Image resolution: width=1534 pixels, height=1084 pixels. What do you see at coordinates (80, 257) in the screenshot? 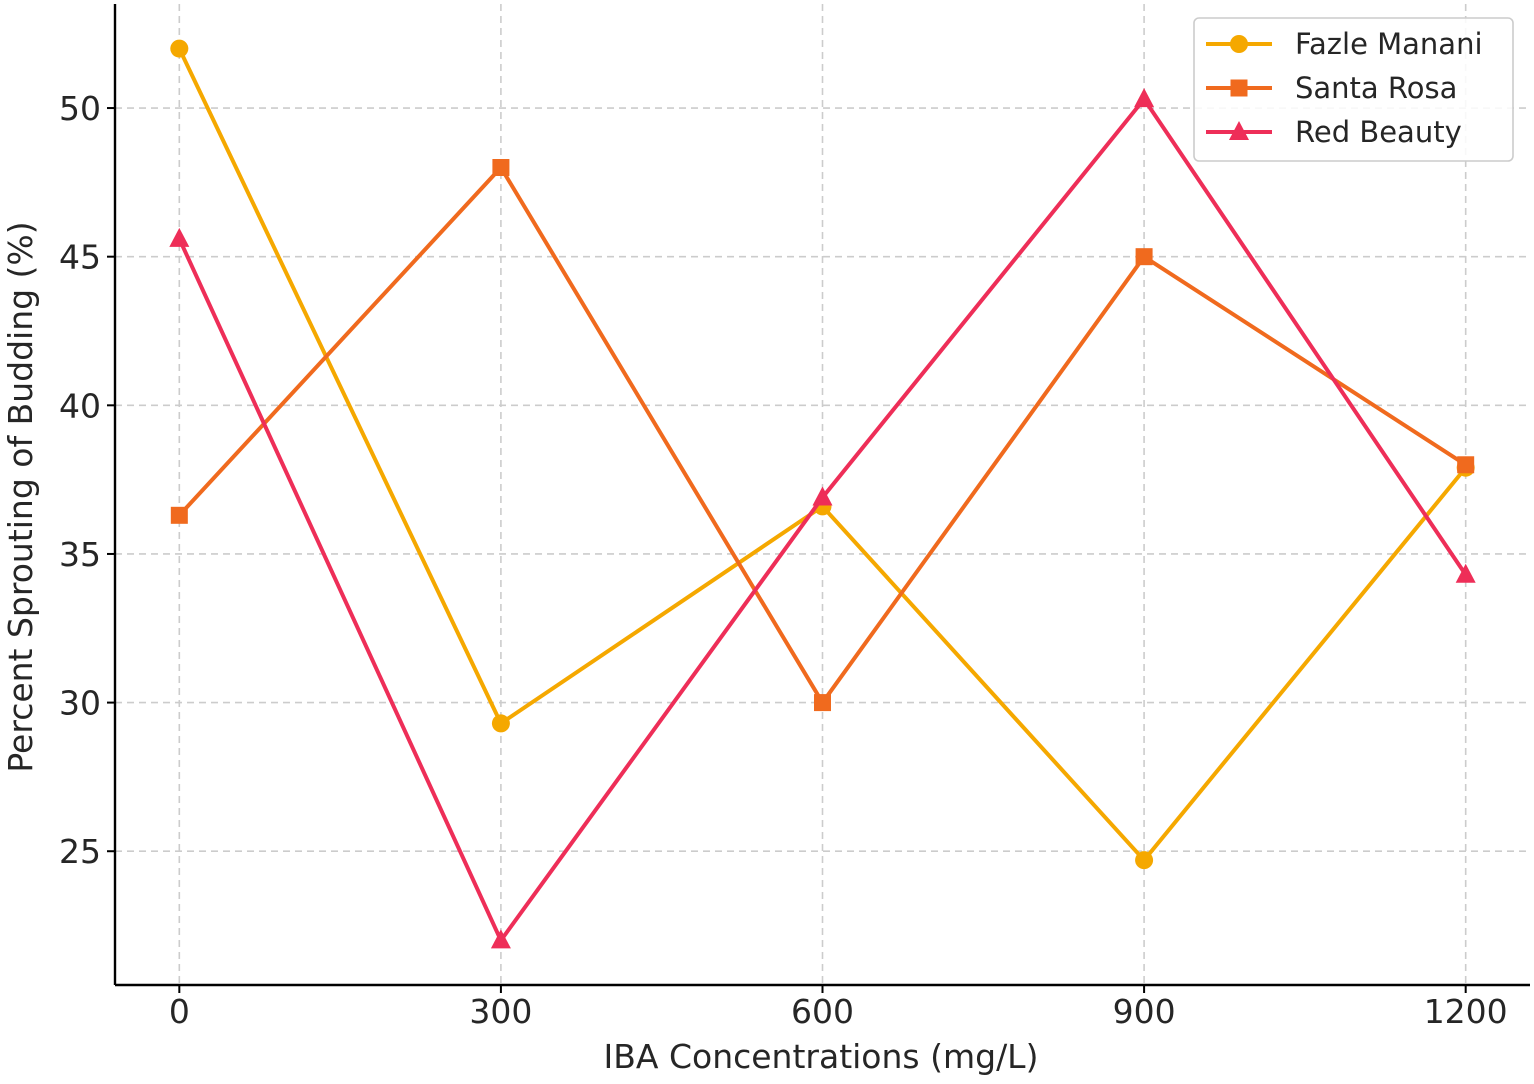
I see `y-tick-label: 45` at bounding box center [80, 257].